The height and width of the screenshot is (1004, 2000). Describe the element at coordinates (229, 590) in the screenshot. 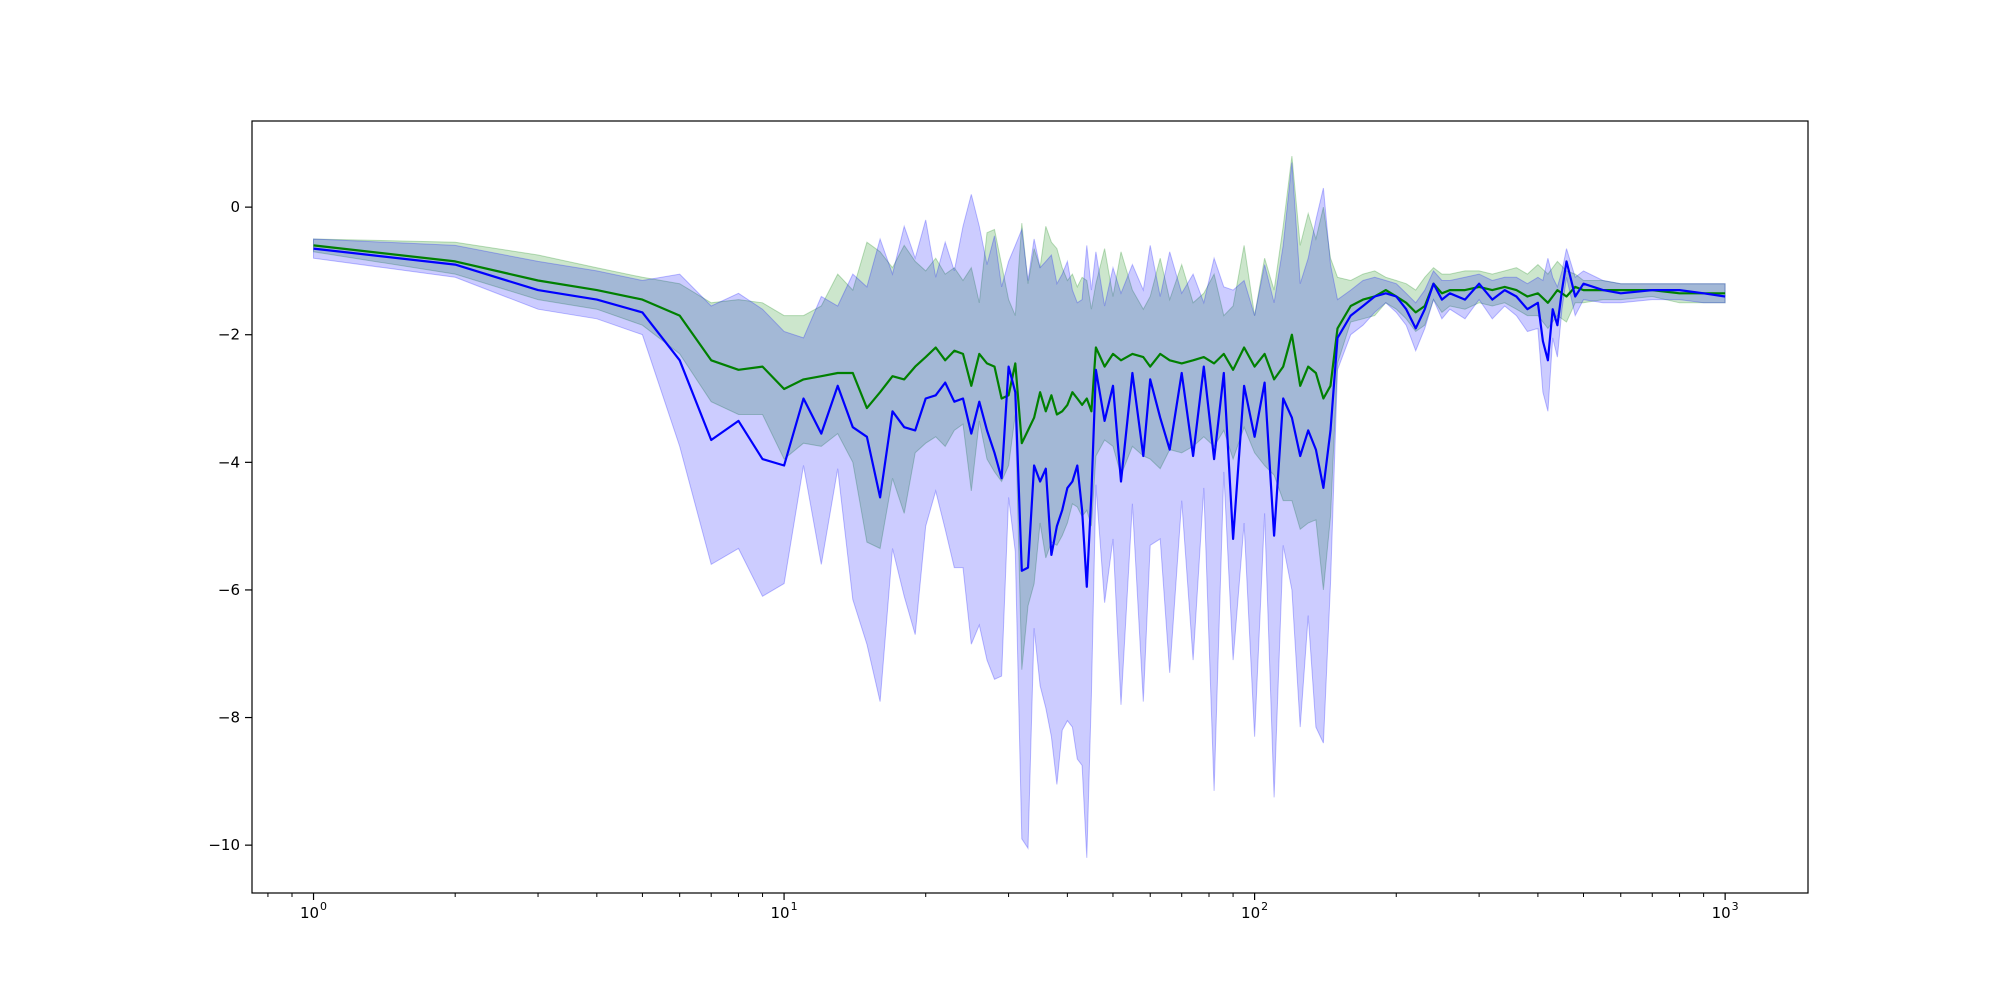

I see `y-tick-label: −6` at that location.